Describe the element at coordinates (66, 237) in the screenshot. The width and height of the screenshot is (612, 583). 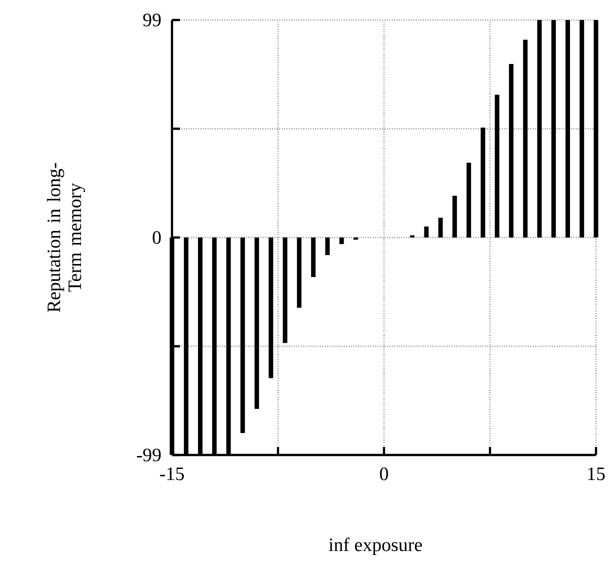
I see `y-axis-title: Reputation in long-Term memory` at that location.